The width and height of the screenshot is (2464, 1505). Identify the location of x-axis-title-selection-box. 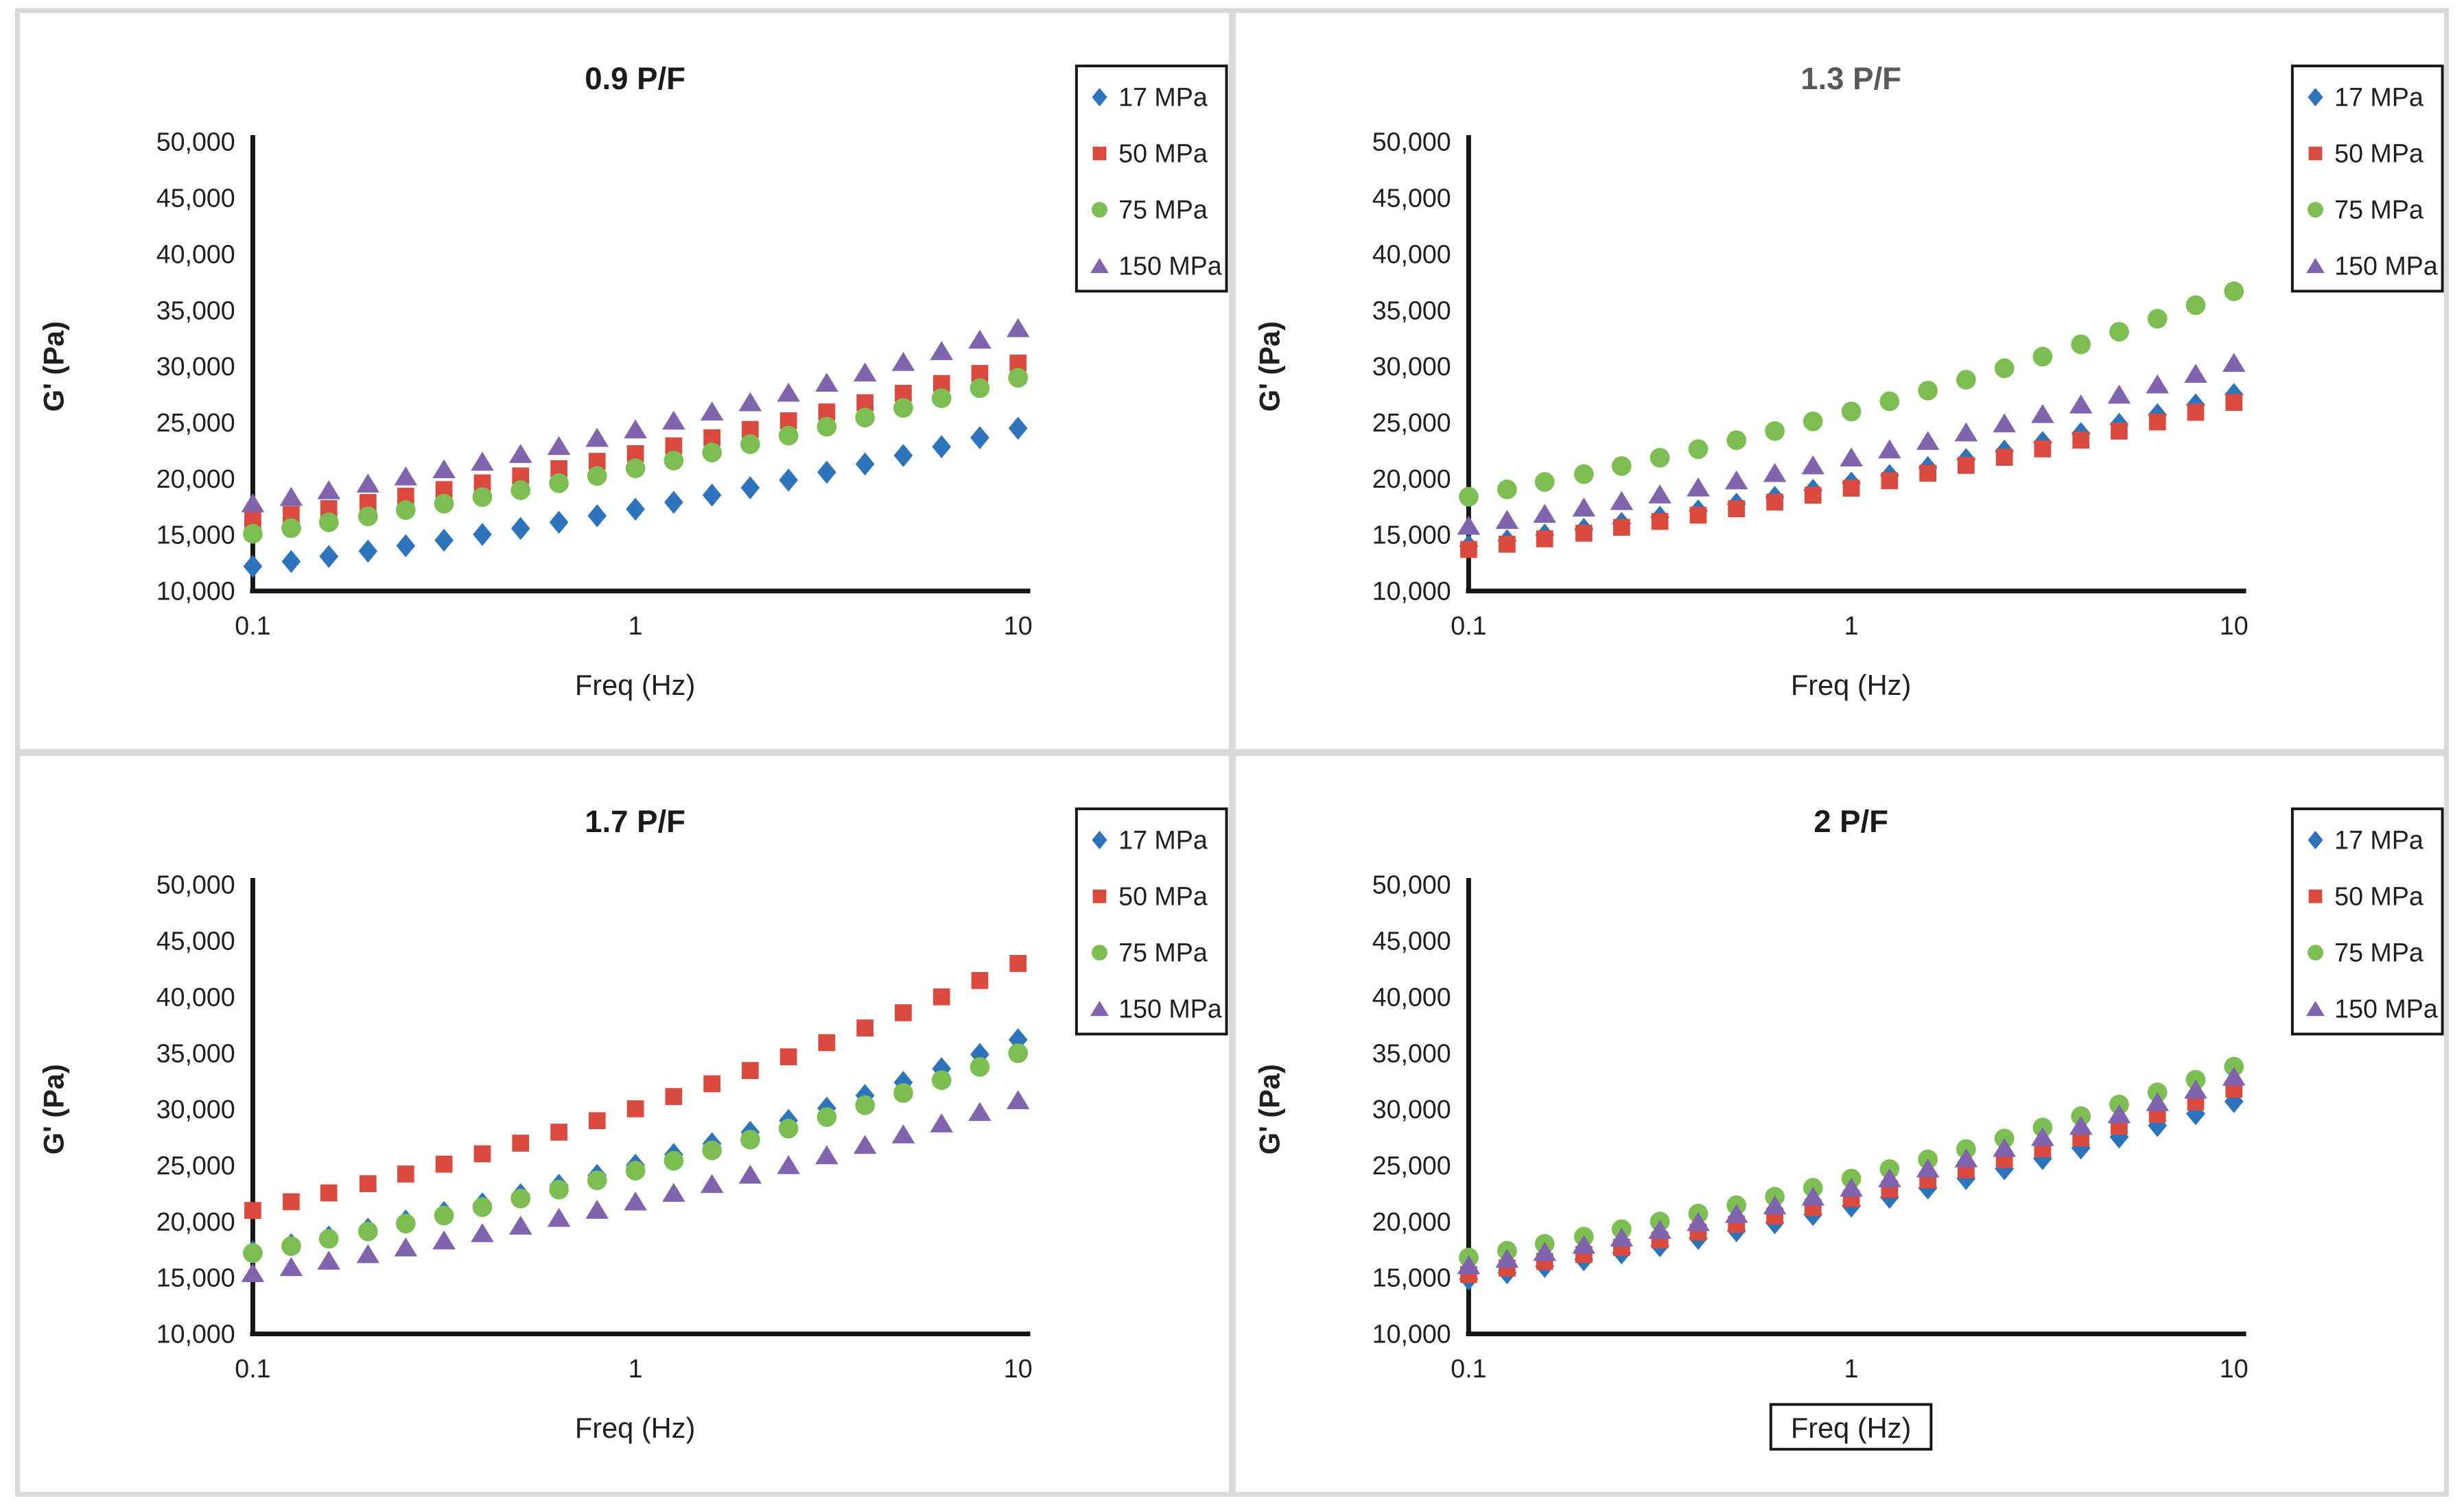
(1850, 1427).